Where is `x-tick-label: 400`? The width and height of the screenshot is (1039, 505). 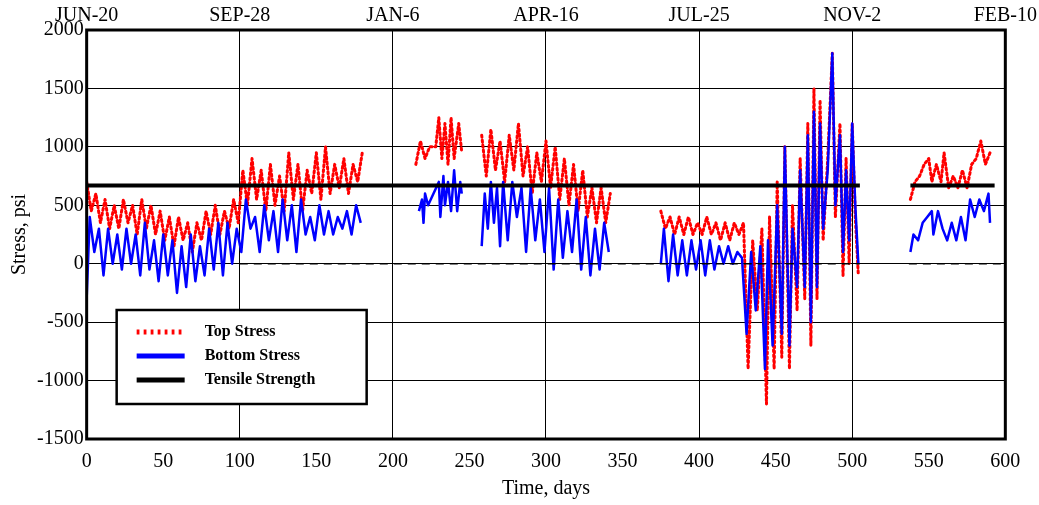
x-tick-label: 400 is located at coordinates (699, 460).